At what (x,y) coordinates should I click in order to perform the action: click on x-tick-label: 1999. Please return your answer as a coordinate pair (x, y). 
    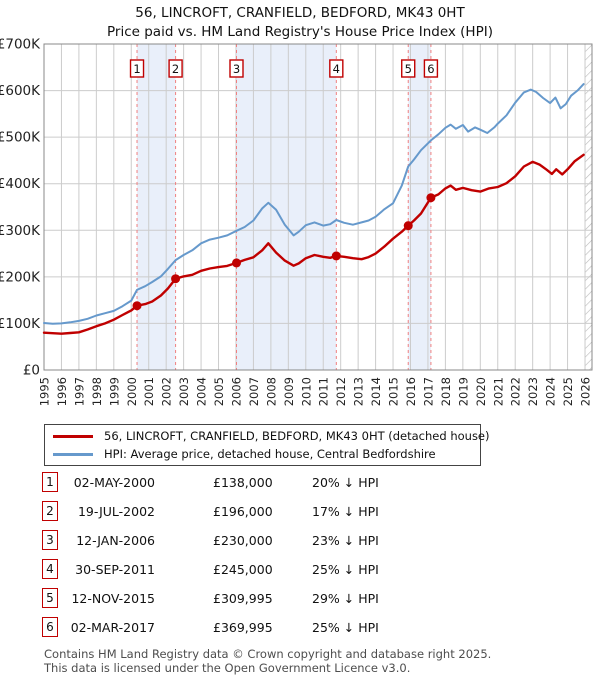
    Looking at the image, I should click on (114, 391).